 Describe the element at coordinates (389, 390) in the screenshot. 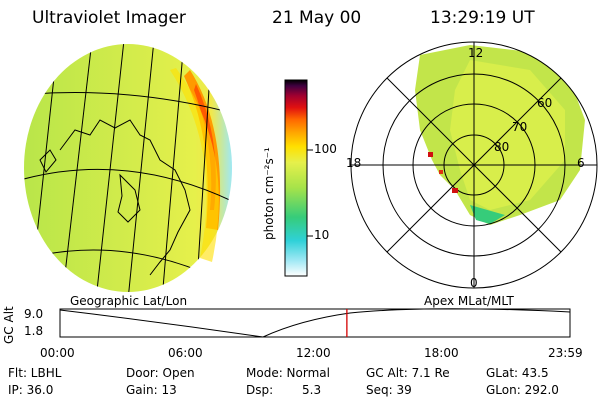

I see `seq-field: Seq: 39` at that location.